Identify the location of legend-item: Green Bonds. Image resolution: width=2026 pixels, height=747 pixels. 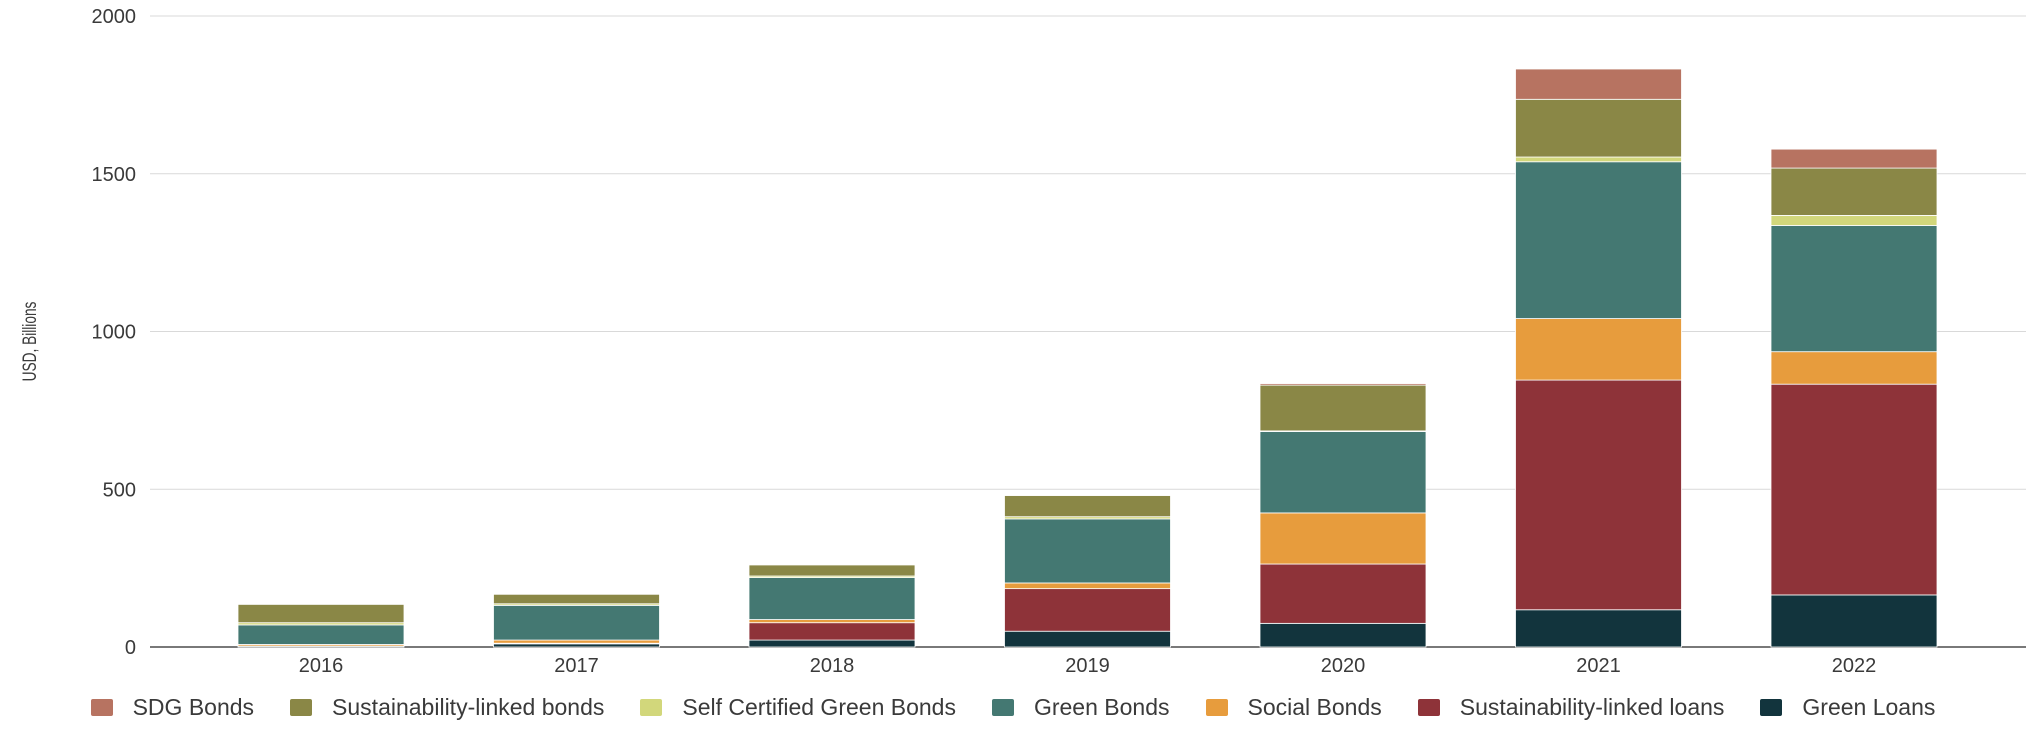
(1080, 706).